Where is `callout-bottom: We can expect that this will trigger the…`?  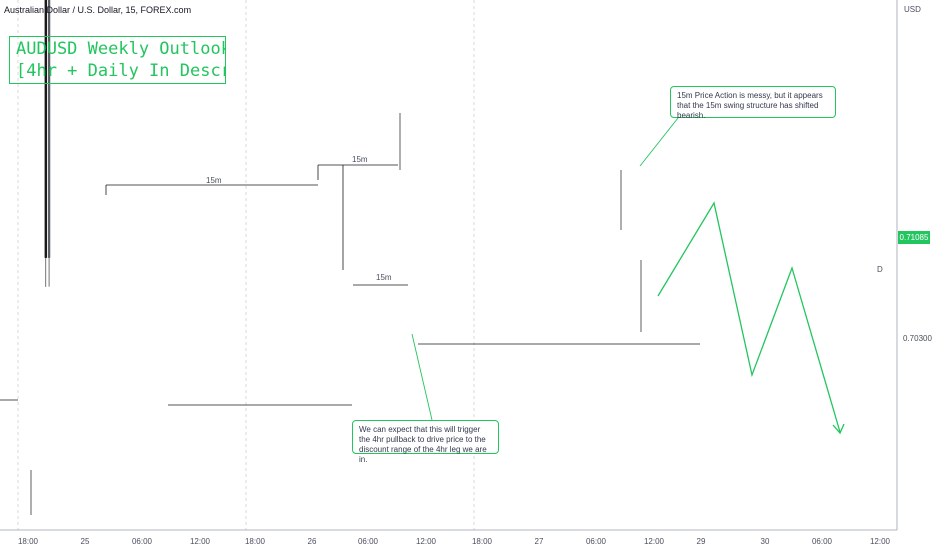
callout-bottom: We can expect that this will trigger the… is located at coordinates (425, 442).